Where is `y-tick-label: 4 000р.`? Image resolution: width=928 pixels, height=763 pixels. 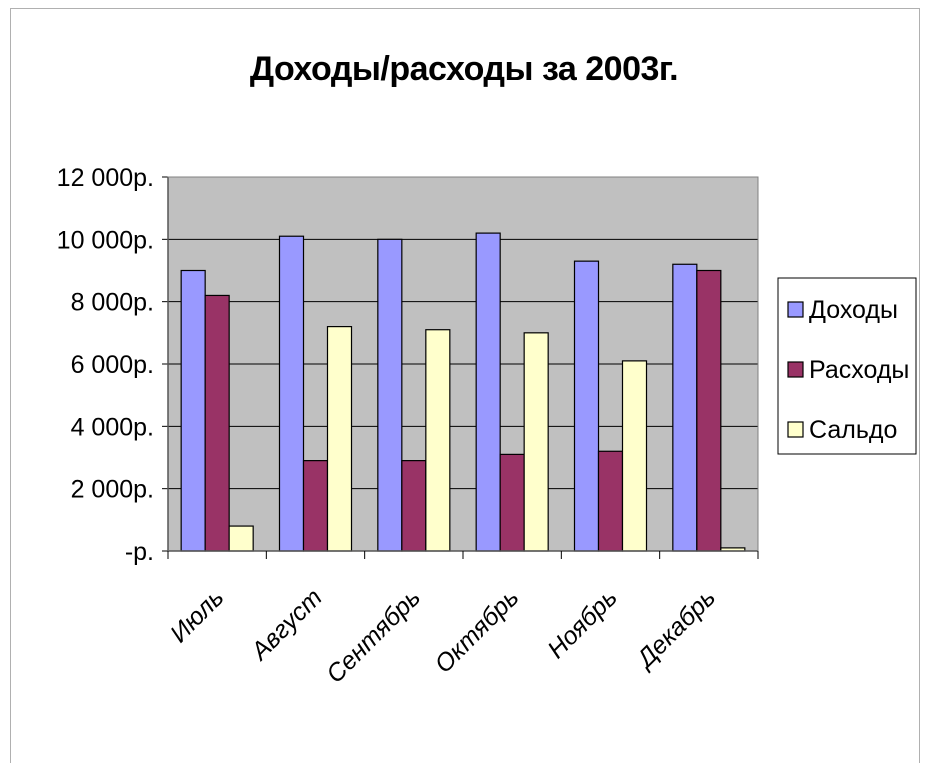
y-tick-label: 4 000р. is located at coordinates (112, 427).